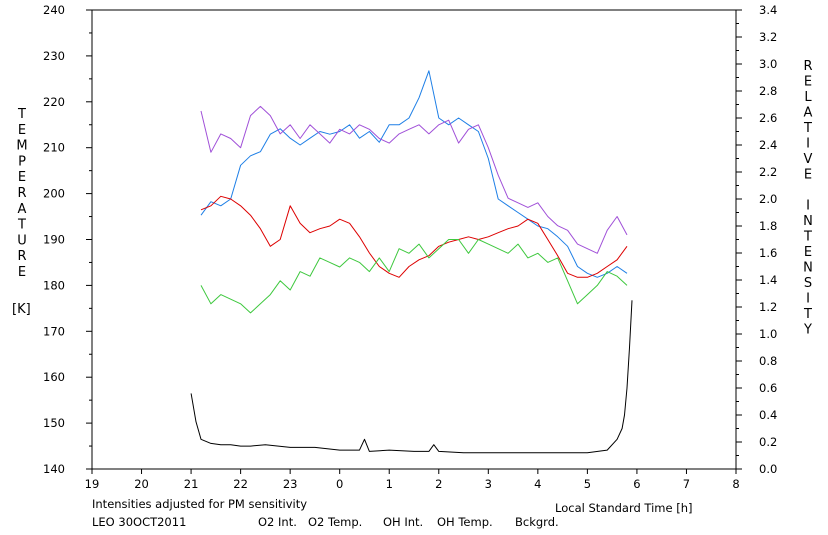 The image size is (828, 535). Describe the element at coordinates (199, 504) in the screenshot. I see `note-text: Intensities adjusted for PM sensitivity` at that location.